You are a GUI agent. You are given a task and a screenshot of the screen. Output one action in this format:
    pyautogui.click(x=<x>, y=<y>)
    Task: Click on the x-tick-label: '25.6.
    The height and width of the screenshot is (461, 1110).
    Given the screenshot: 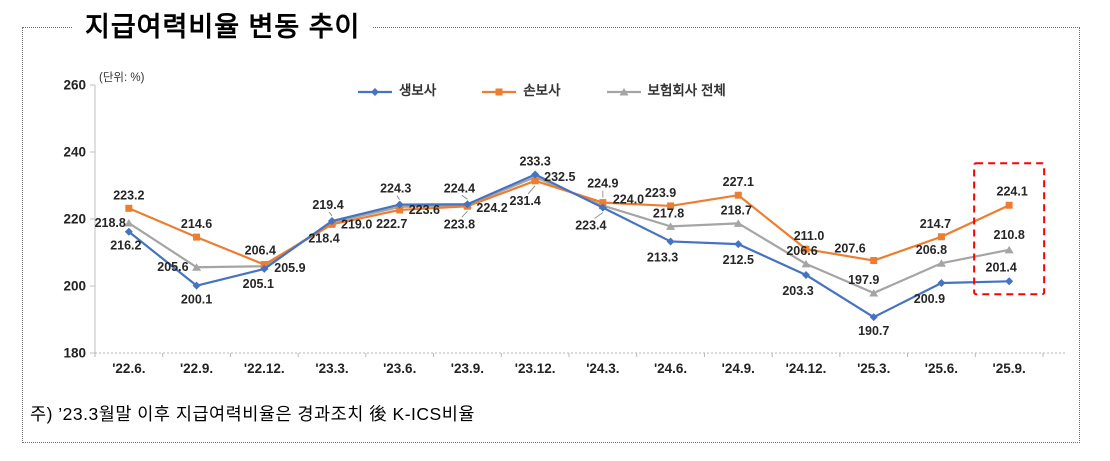 What is the action you would take?
    pyautogui.click(x=941, y=368)
    